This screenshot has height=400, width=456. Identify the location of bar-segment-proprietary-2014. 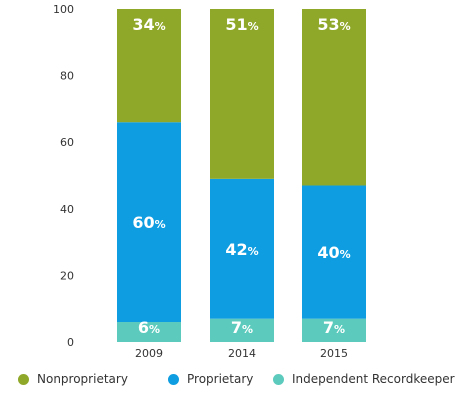
(242, 248).